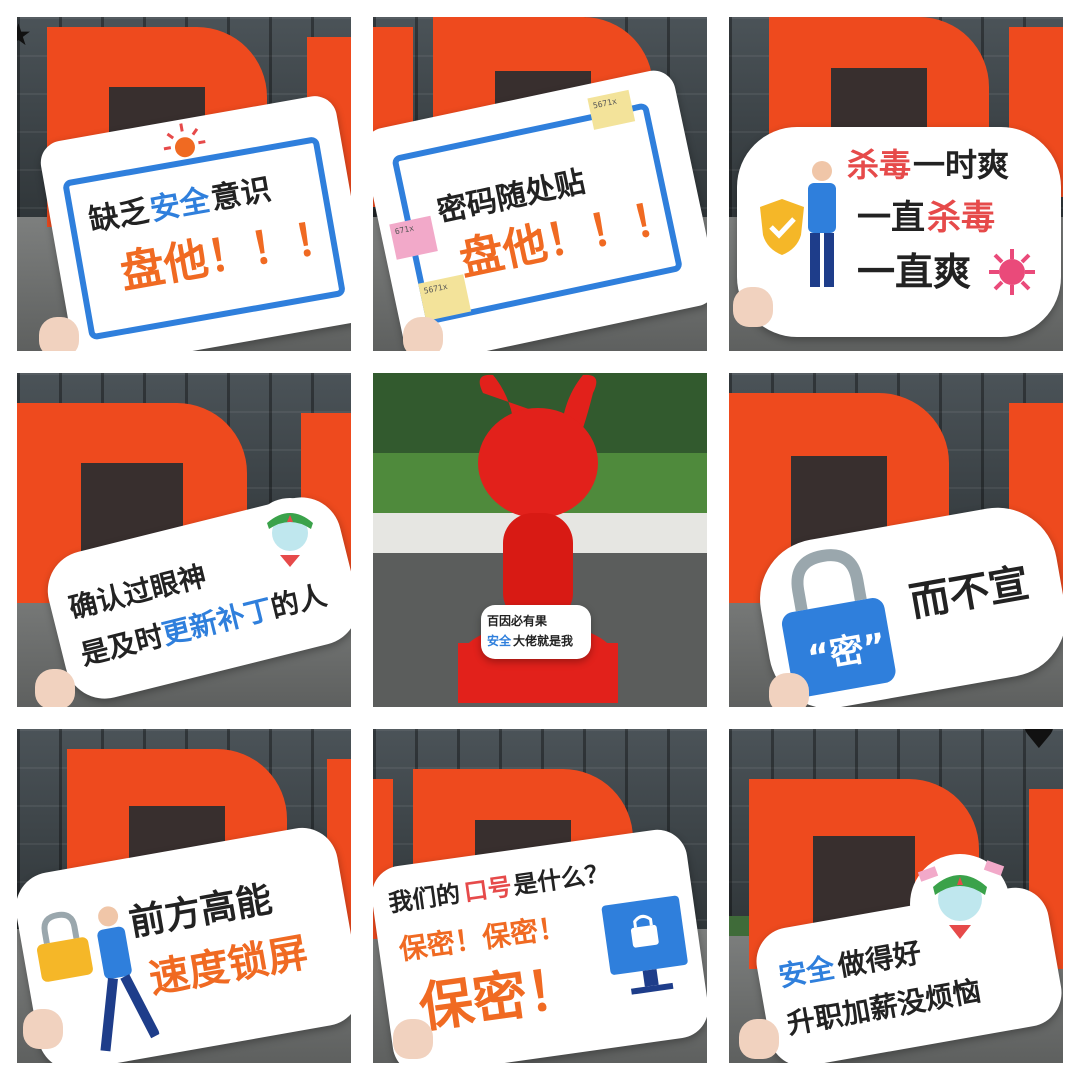 This screenshot has height=1080, width=1080. Describe the element at coordinates (896, 896) in the screenshot. I see `photo-tile-9: 安全 做得好 升职加薪没烦恼 ♥` at that location.